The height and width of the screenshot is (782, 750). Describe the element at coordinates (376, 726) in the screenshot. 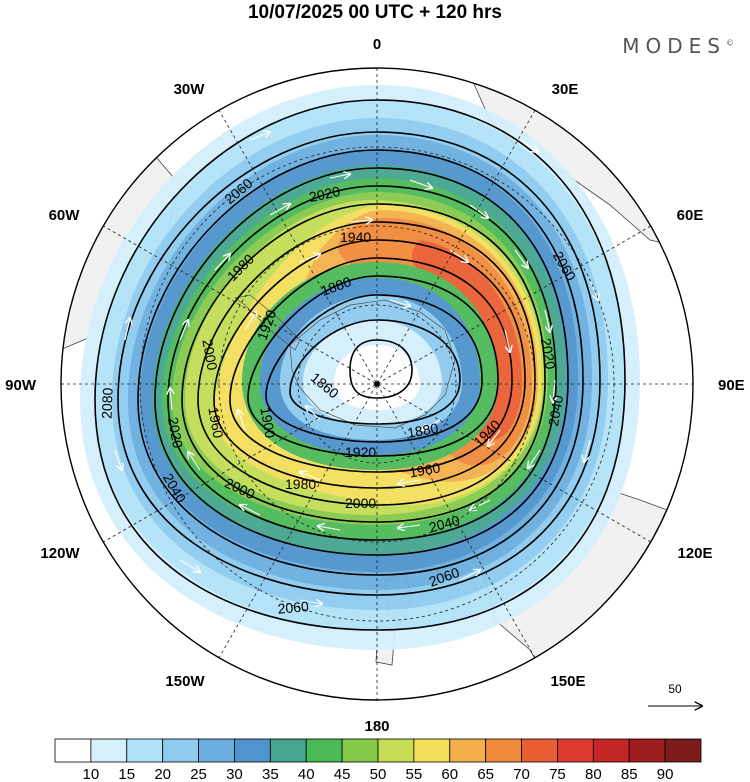

I see `lon-label-180: 180` at that location.